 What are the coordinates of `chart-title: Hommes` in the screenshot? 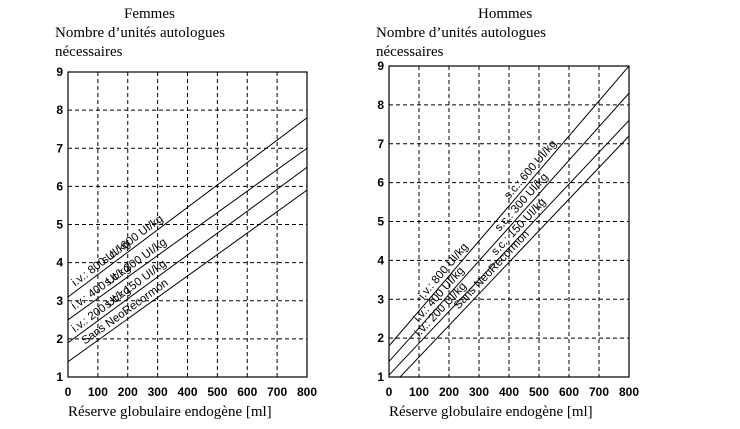 It's located at (505, 14).